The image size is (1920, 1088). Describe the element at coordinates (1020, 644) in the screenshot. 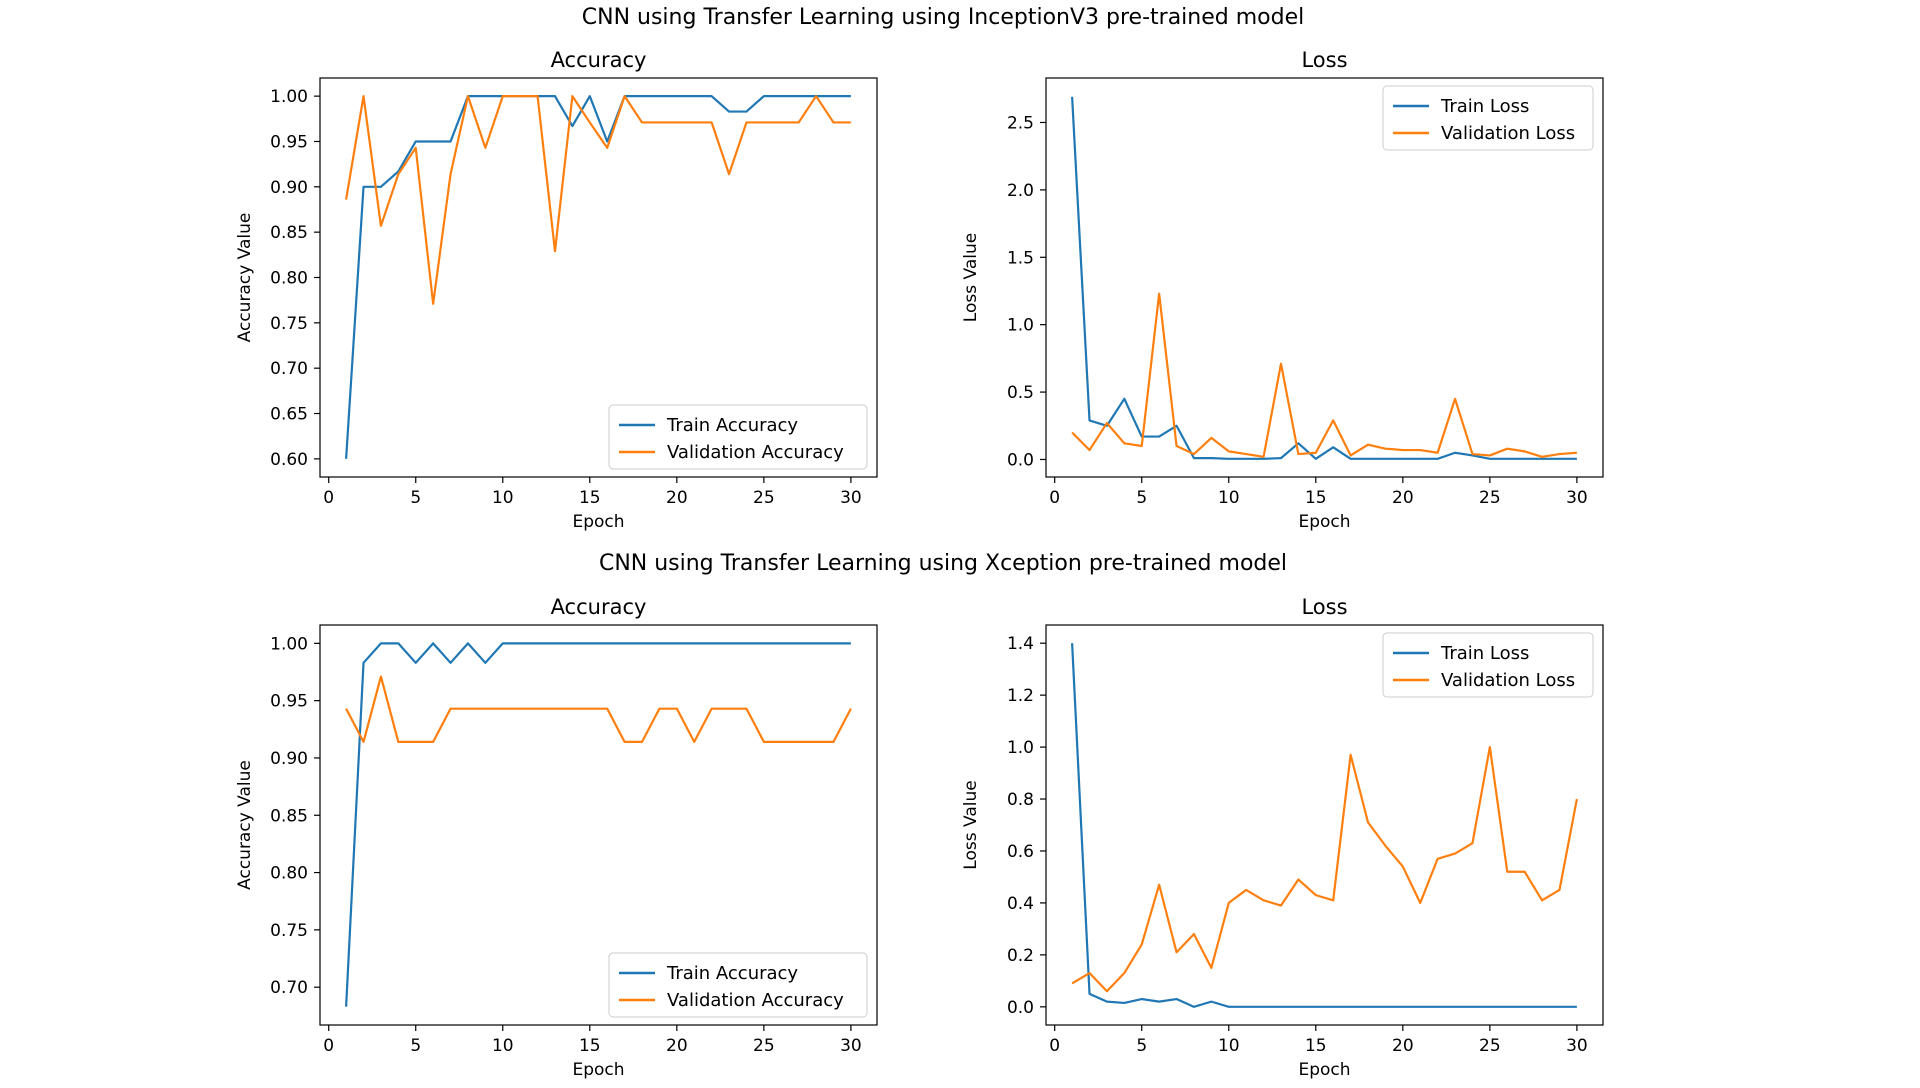

I see `y-tick-label: 1.4` at that location.